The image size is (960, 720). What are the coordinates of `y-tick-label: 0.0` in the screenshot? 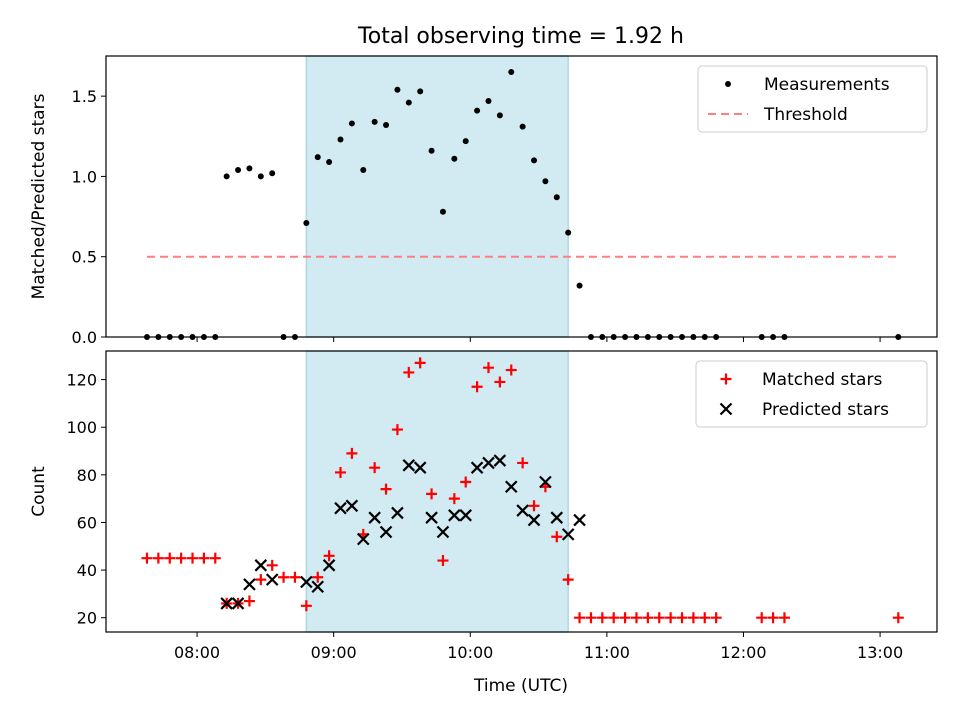 It's located at (84, 337).